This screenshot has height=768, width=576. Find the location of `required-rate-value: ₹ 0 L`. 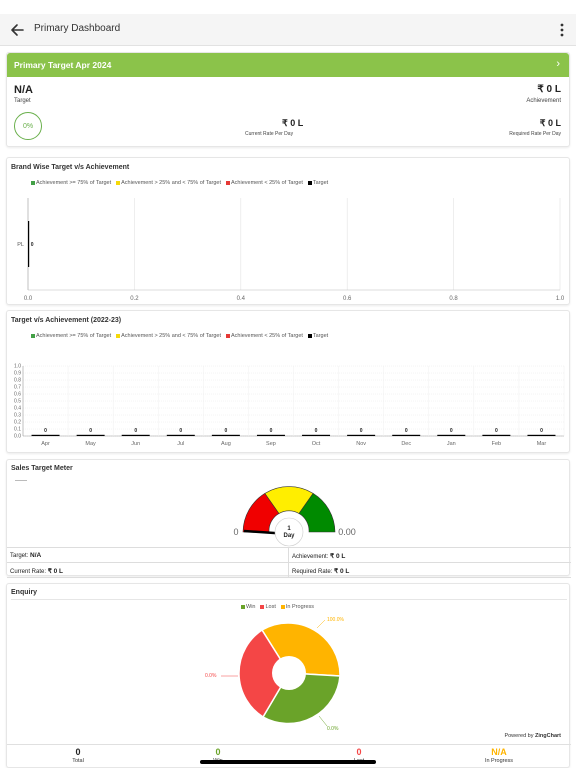

required-rate-value: ₹ 0 L is located at coordinates (550, 123).